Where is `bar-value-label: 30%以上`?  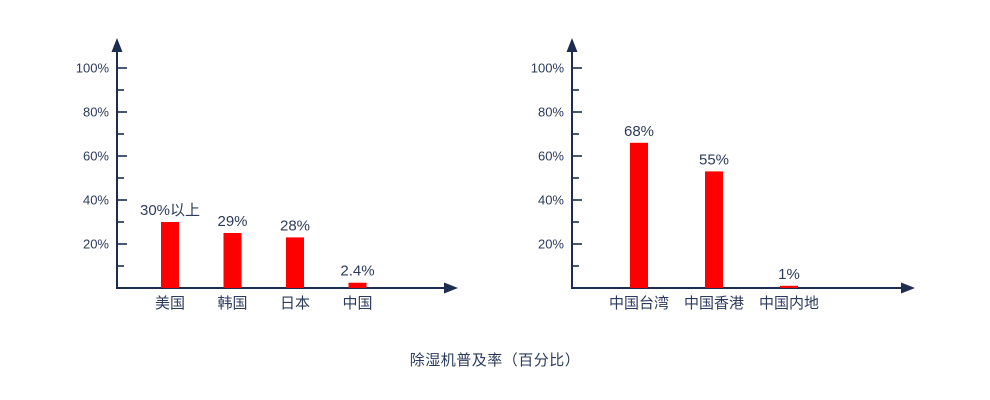
bar-value-label: 30%以上 is located at coordinates (170, 210).